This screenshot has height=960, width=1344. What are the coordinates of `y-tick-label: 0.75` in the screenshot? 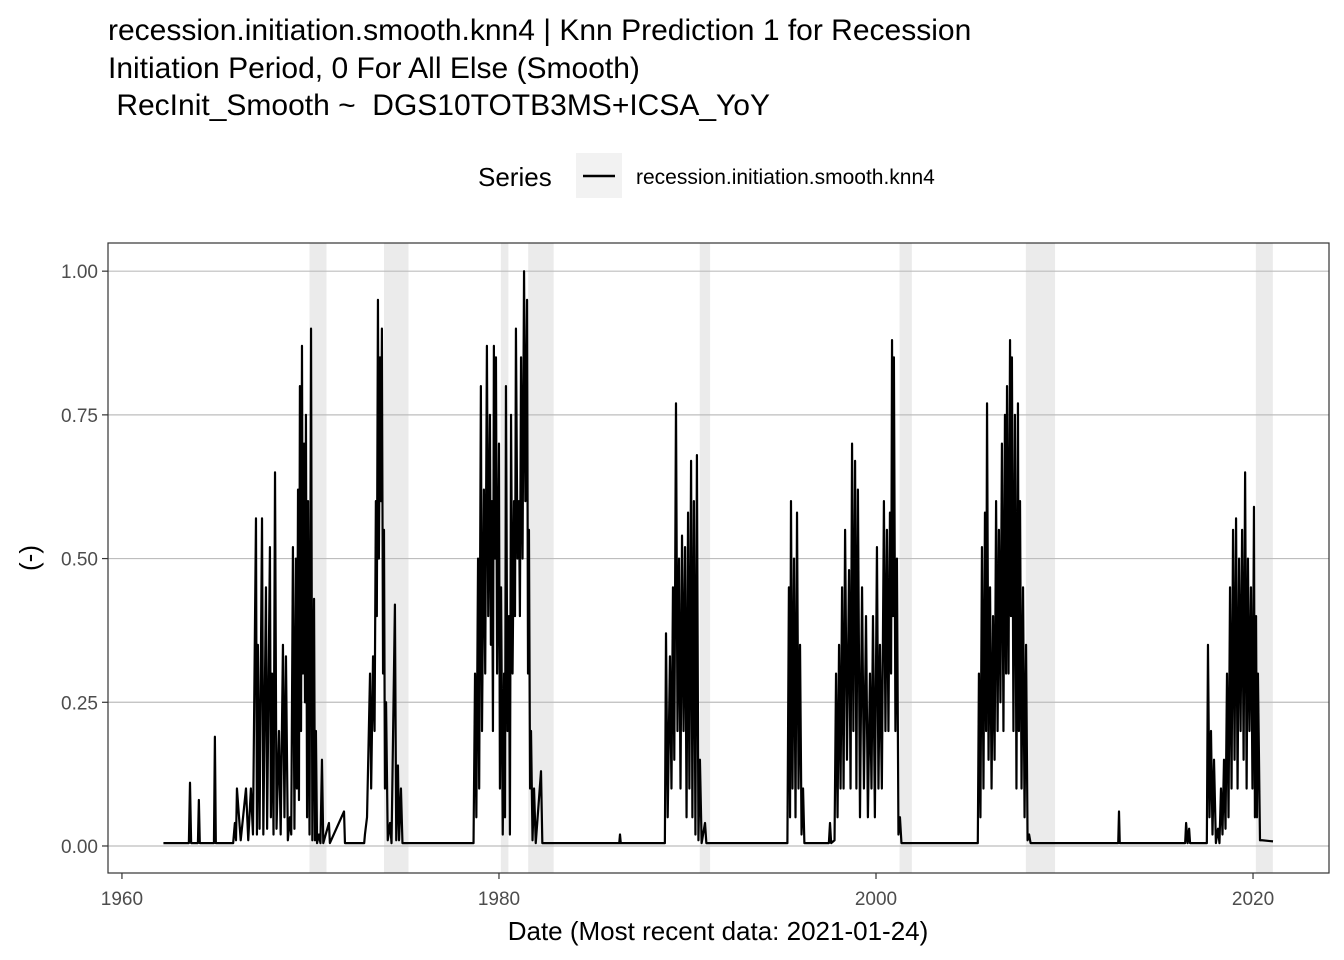 It's located at (79, 416).